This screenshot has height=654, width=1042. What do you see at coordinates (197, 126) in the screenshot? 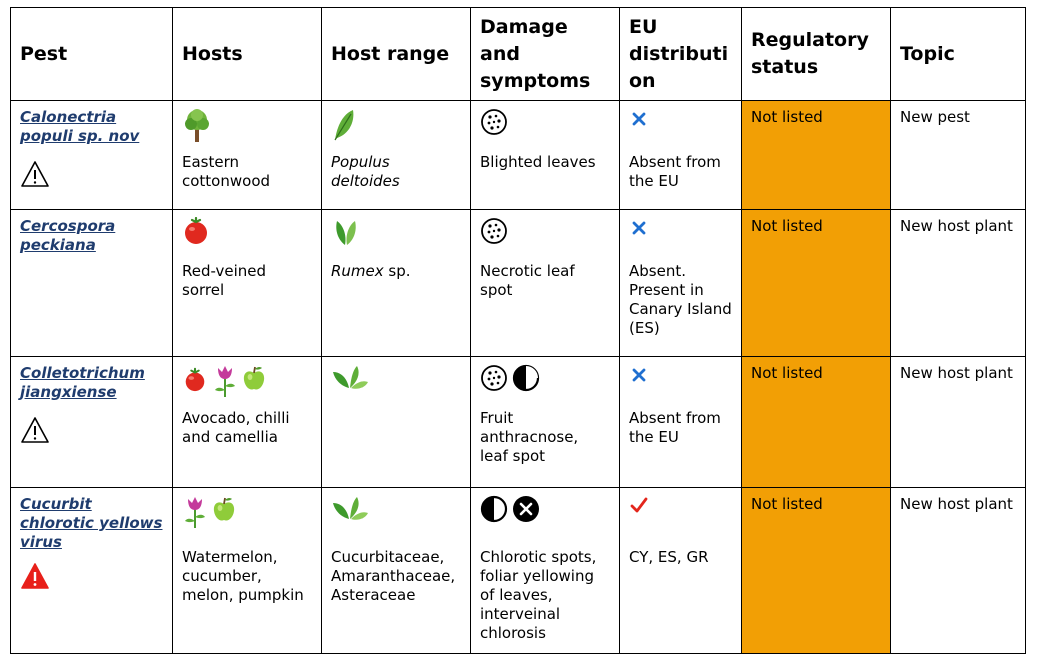
I see `tree-icon` at bounding box center [197, 126].